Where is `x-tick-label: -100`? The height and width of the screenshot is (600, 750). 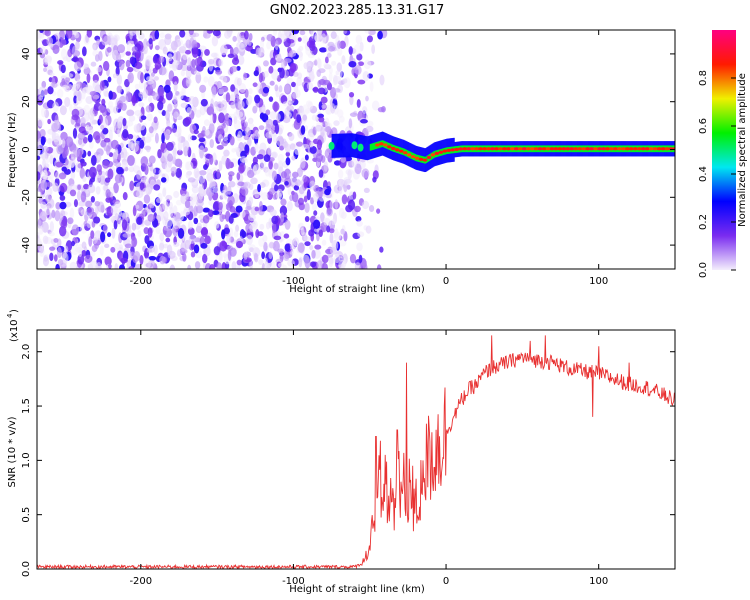 x-tick-label: -100 is located at coordinates (293, 581).